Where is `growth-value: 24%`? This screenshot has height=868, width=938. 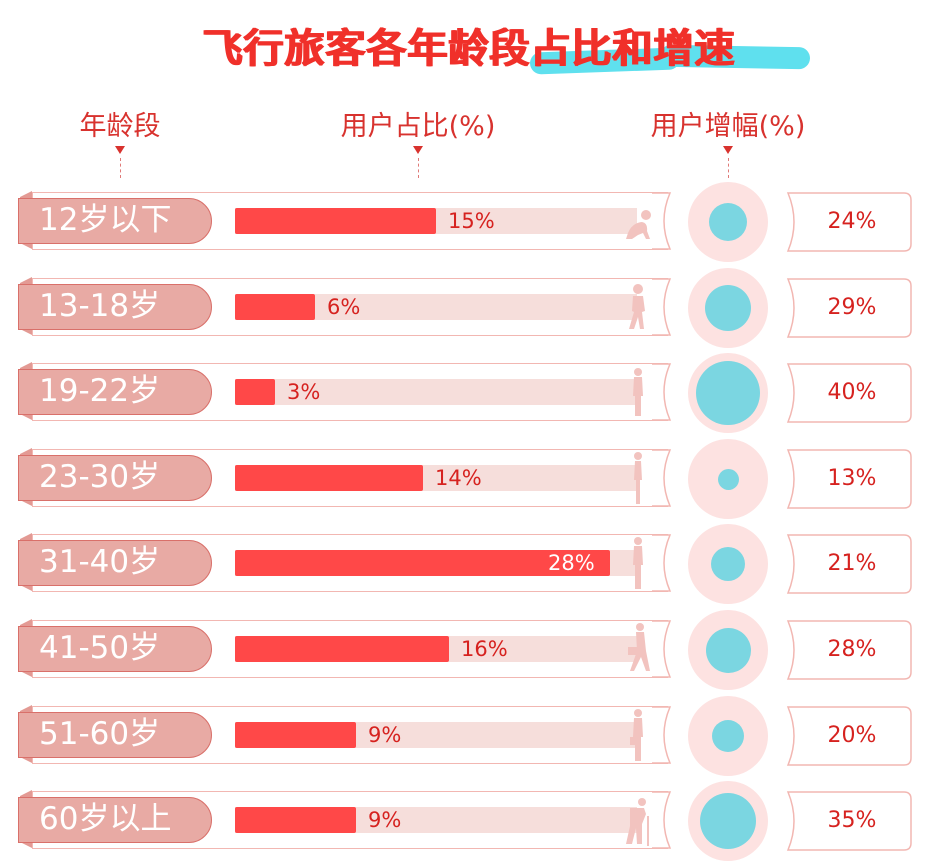 growth-value: 24% is located at coordinates (852, 221).